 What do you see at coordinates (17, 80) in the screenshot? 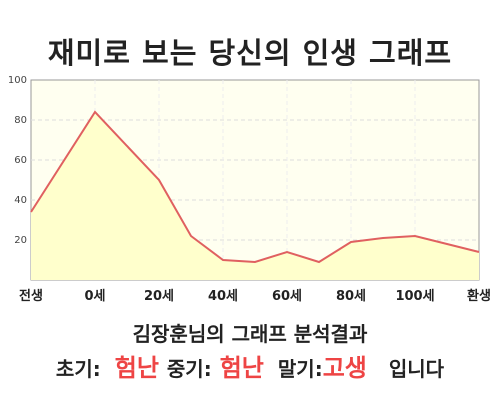
I see `y-tick-label: 100` at bounding box center [17, 80].